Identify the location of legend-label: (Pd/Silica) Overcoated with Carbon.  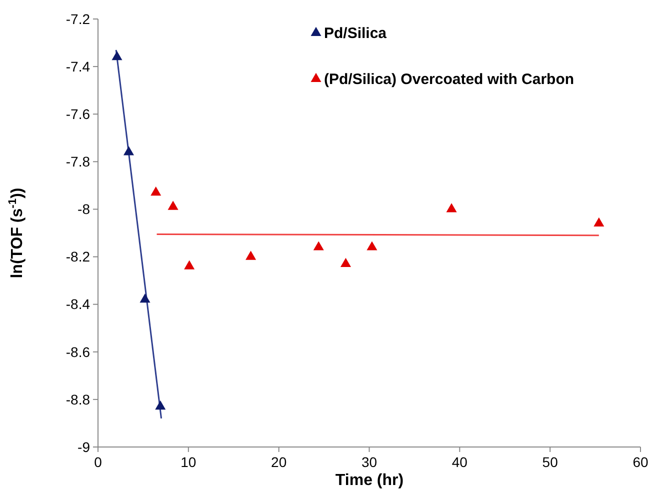
(449, 79).